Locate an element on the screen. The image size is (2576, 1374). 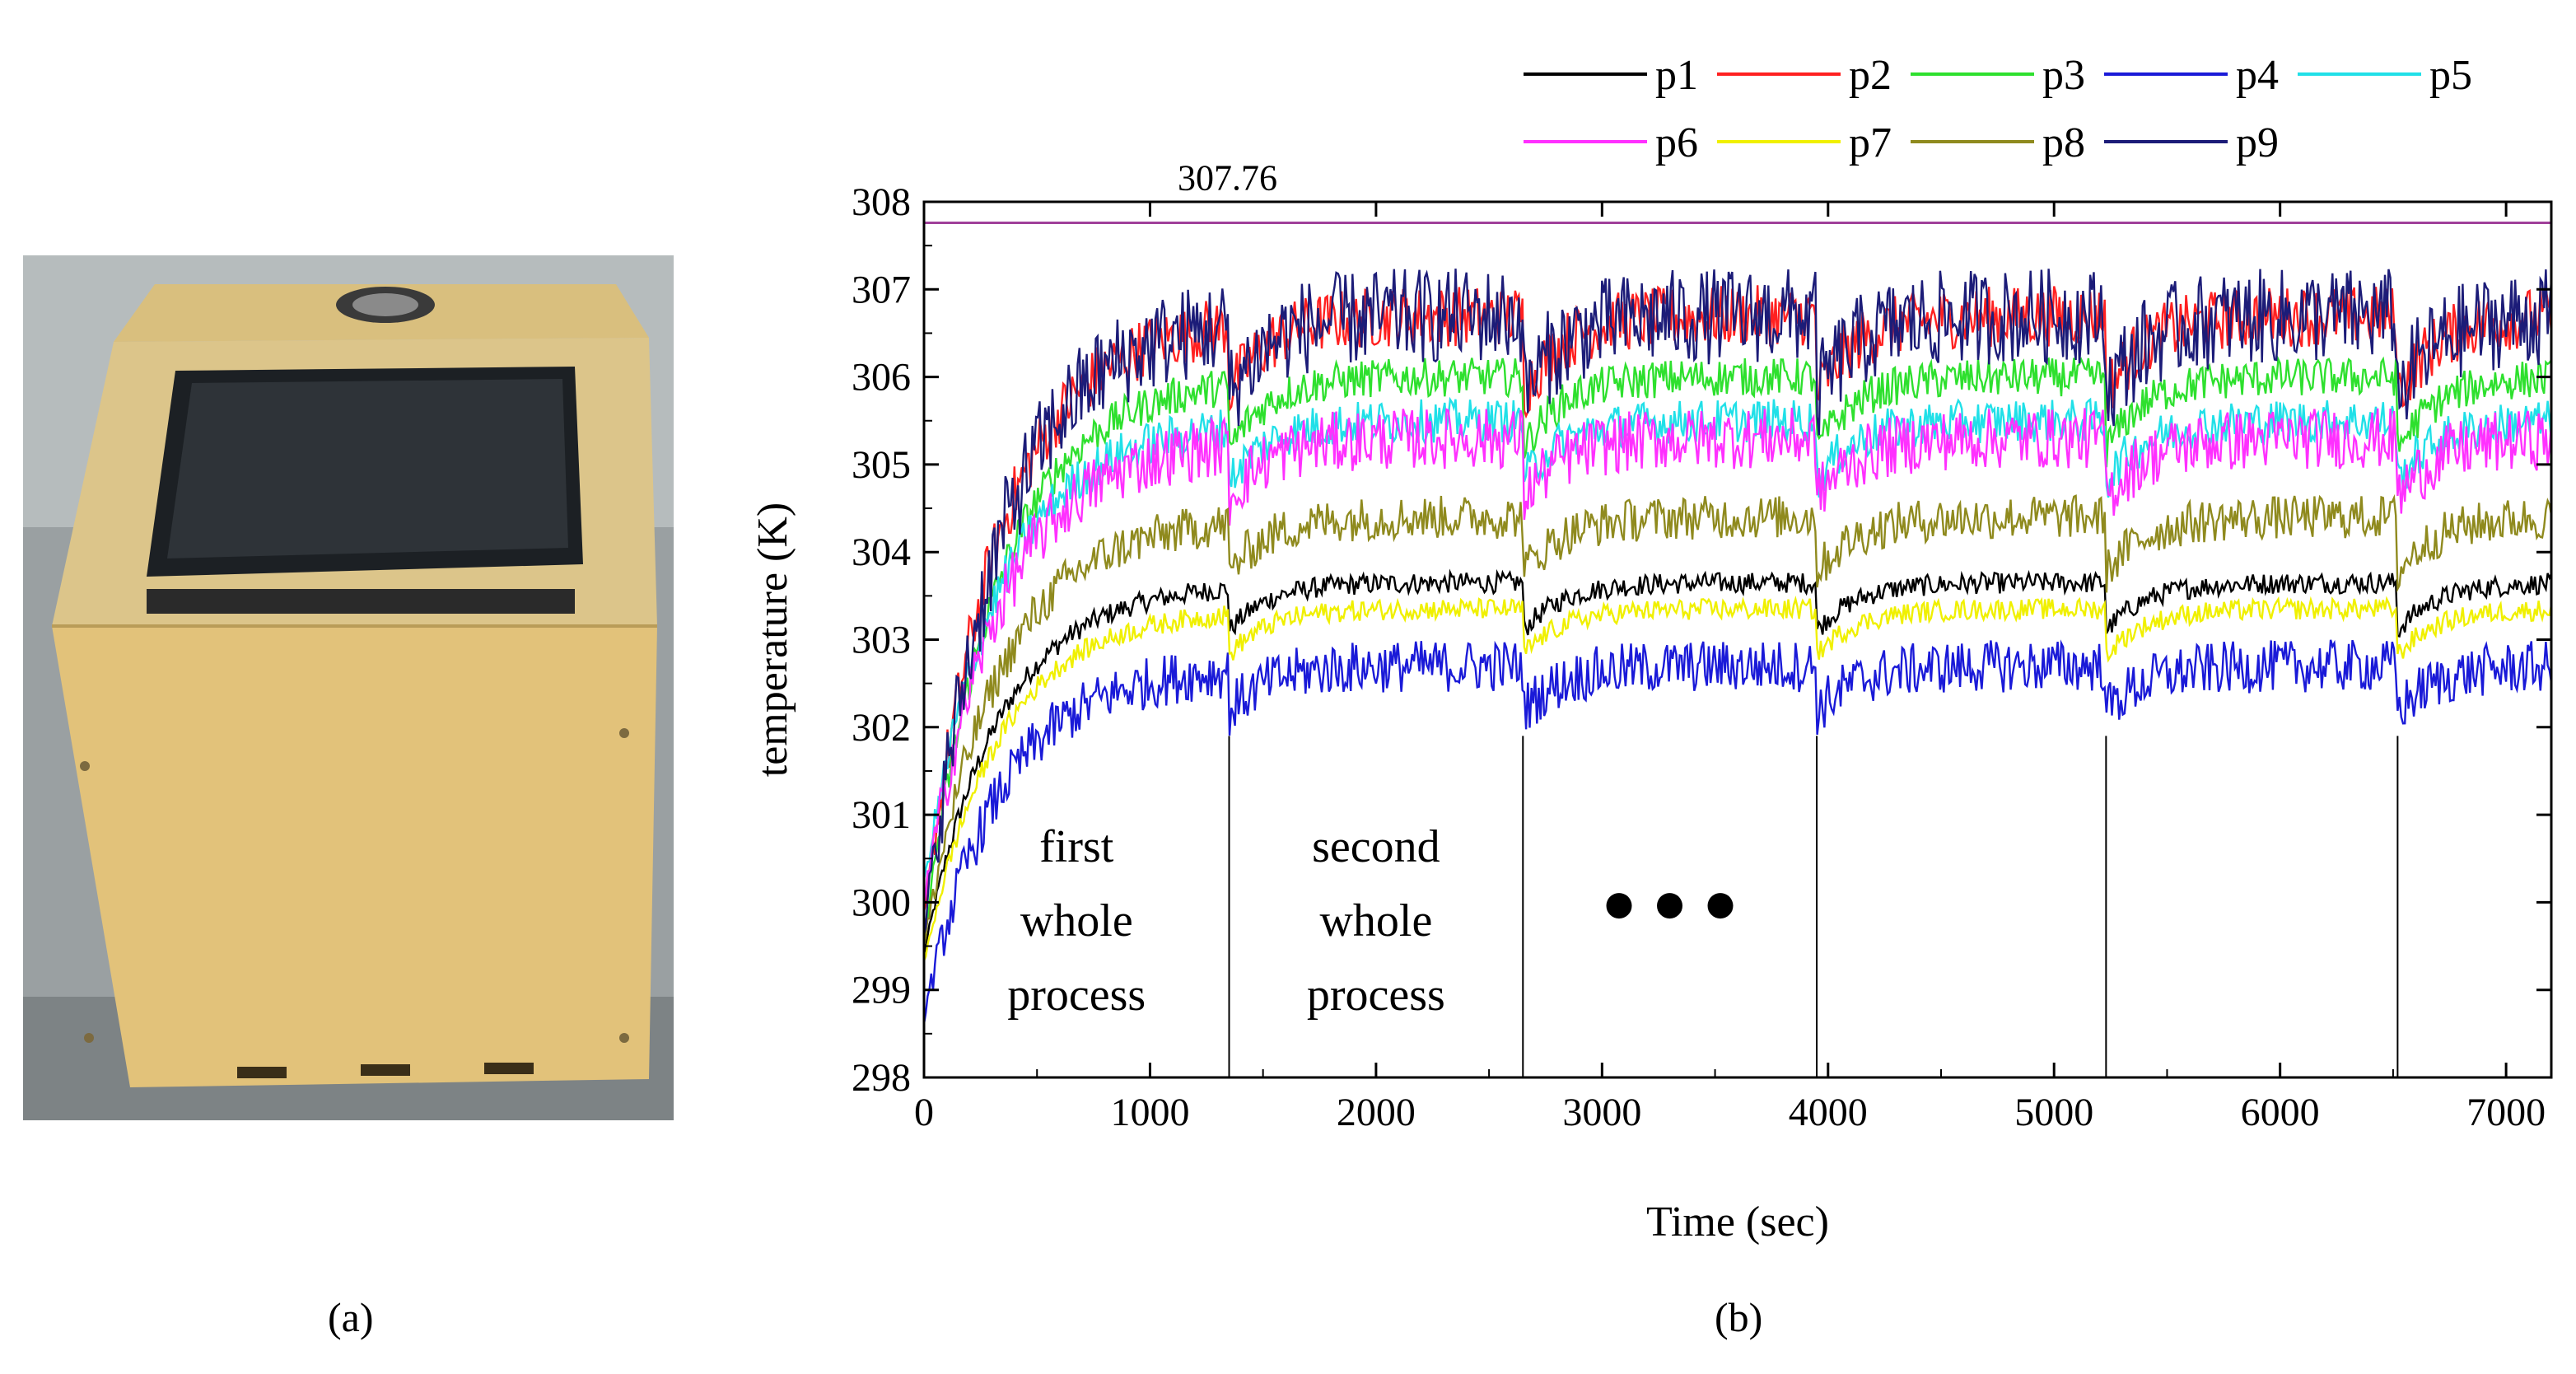
x-tick-label: 4000 is located at coordinates (1828, 1112).